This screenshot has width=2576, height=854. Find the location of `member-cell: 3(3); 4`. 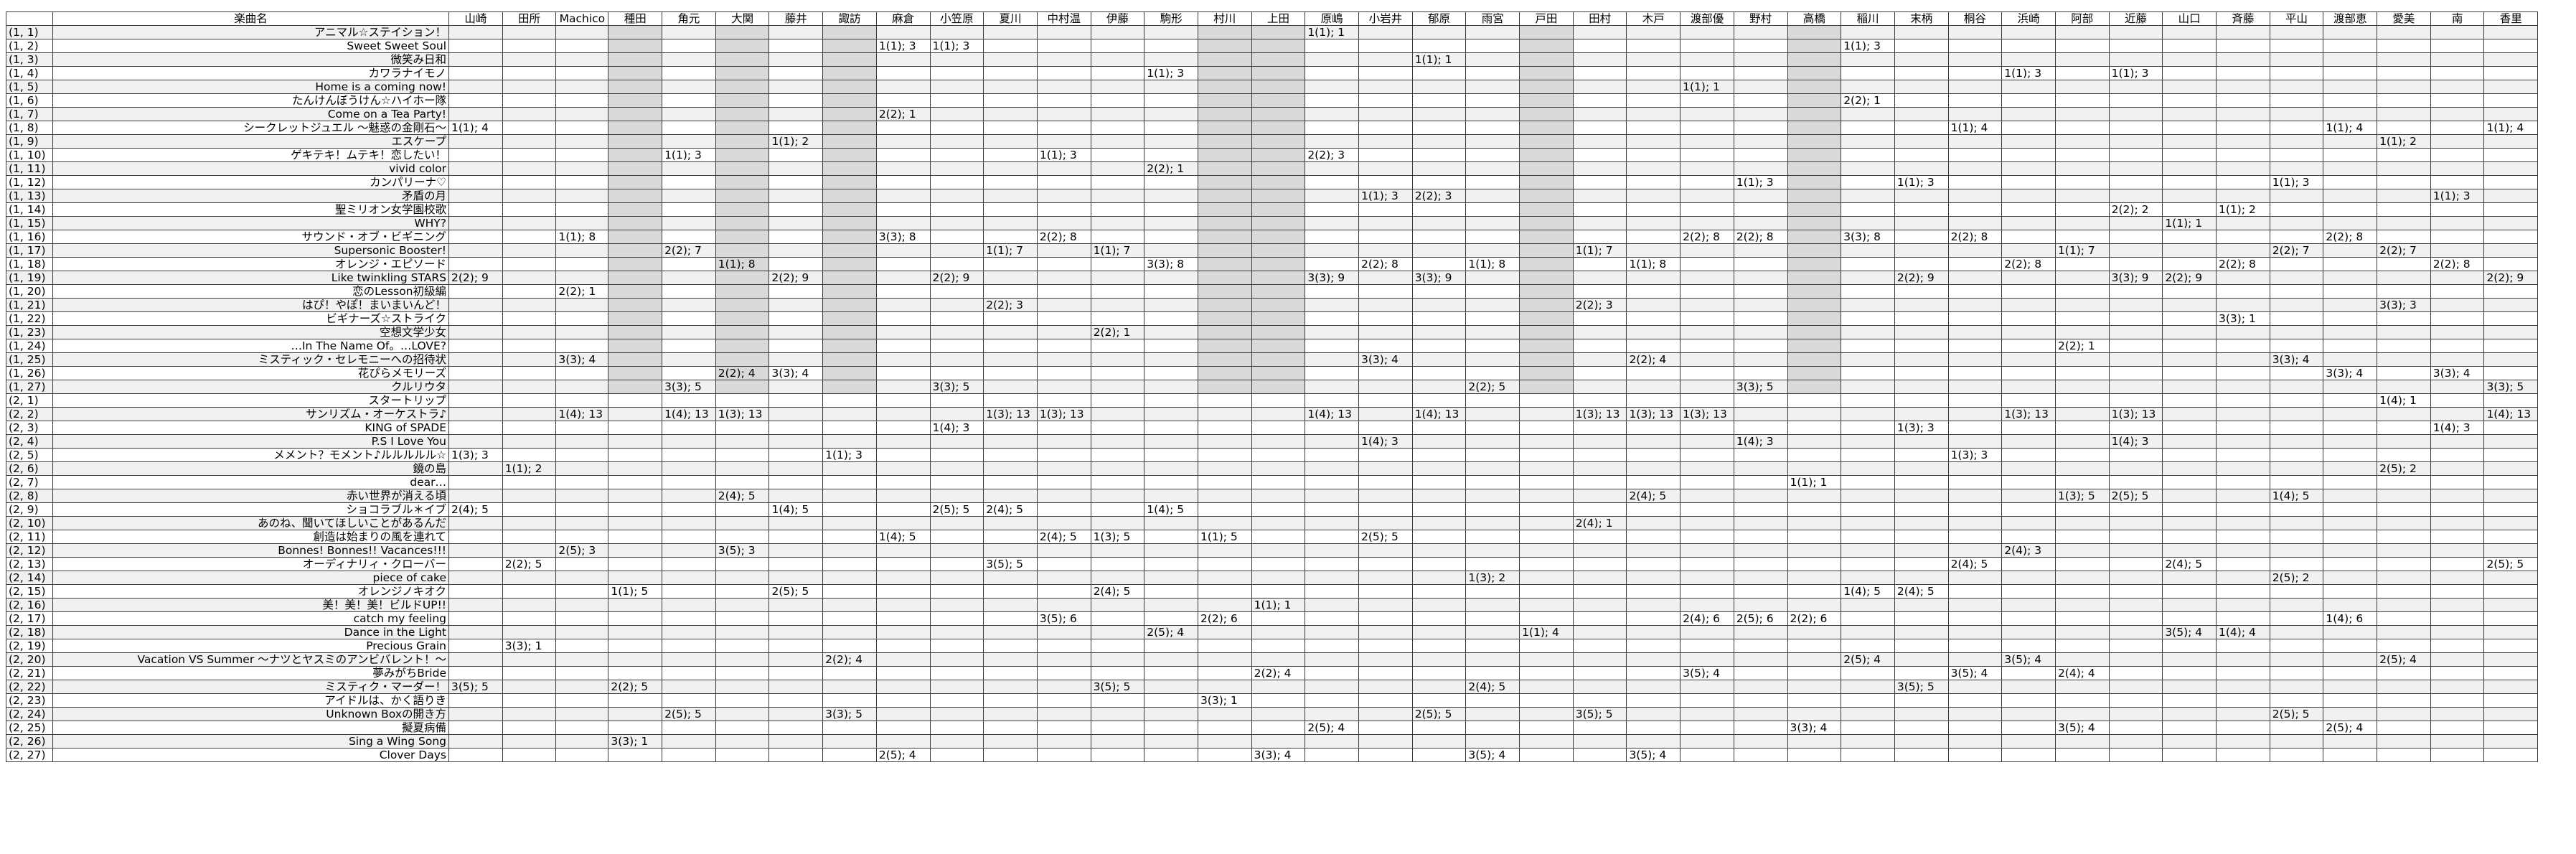

member-cell: 3(3); 4 is located at coordinates (1385, 359).